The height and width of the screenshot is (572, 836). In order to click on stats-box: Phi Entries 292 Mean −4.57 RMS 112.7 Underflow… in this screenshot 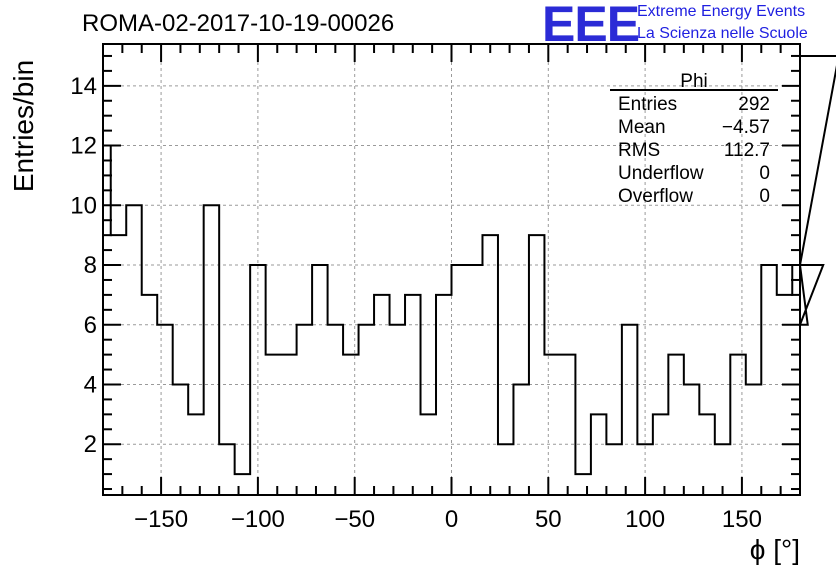, I will do `click(694, 139)`.